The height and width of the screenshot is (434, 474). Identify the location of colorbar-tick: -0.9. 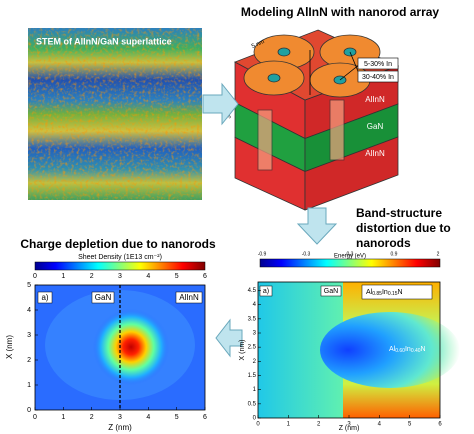
(262, 254).